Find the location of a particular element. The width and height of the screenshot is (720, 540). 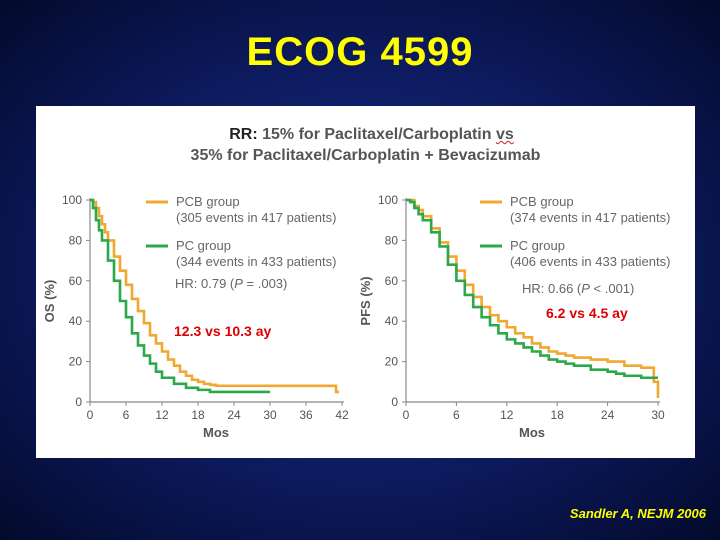

os-x-tick-label: 12 is located at coordinates (162, 415).